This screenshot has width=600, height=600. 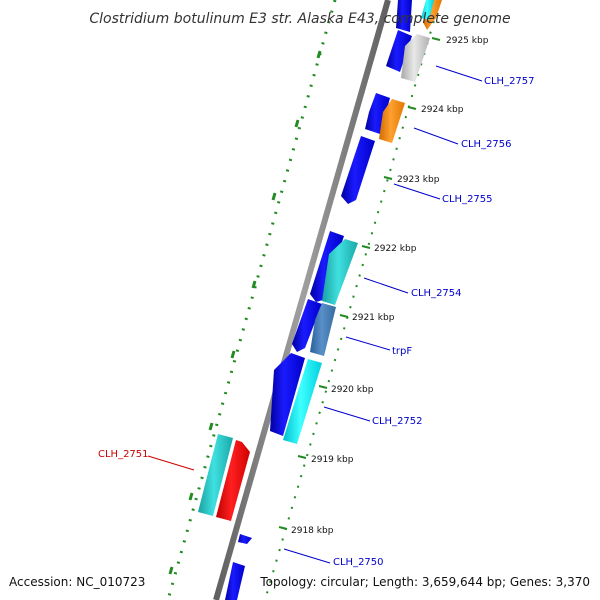 I want to click on kbp-tick: 2921 kbp, so click(x=367, y=318).